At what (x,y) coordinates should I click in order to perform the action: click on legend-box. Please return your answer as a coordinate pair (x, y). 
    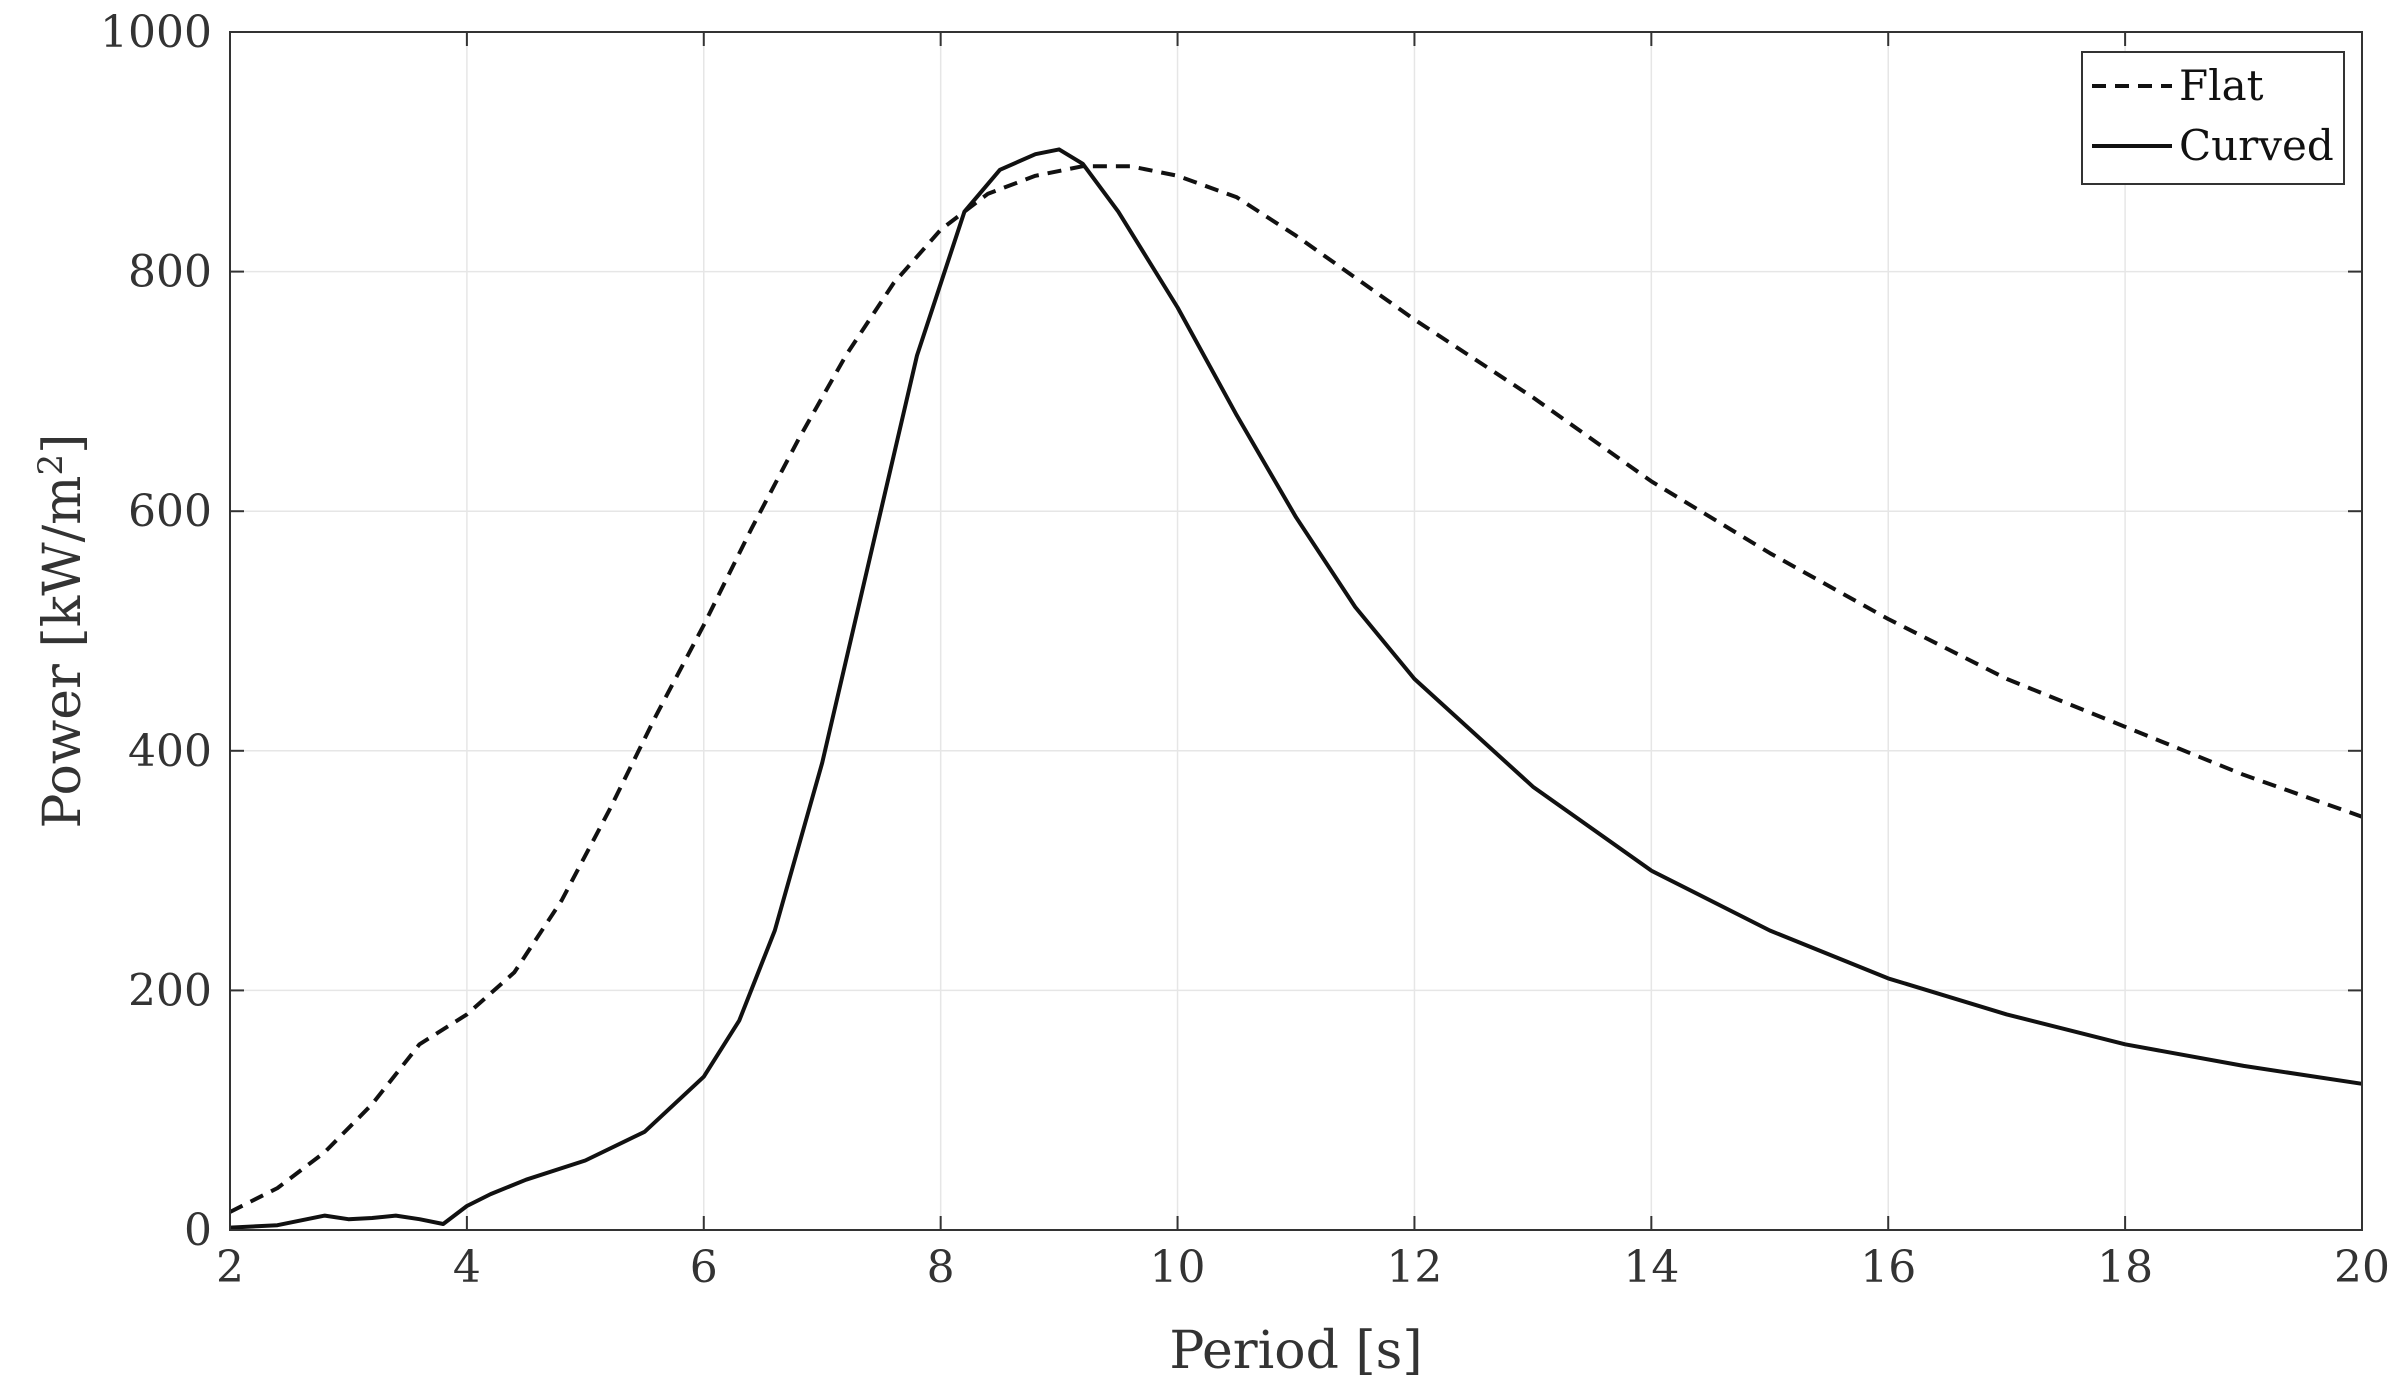
    Looking at the image, I should click on (2213, 118).